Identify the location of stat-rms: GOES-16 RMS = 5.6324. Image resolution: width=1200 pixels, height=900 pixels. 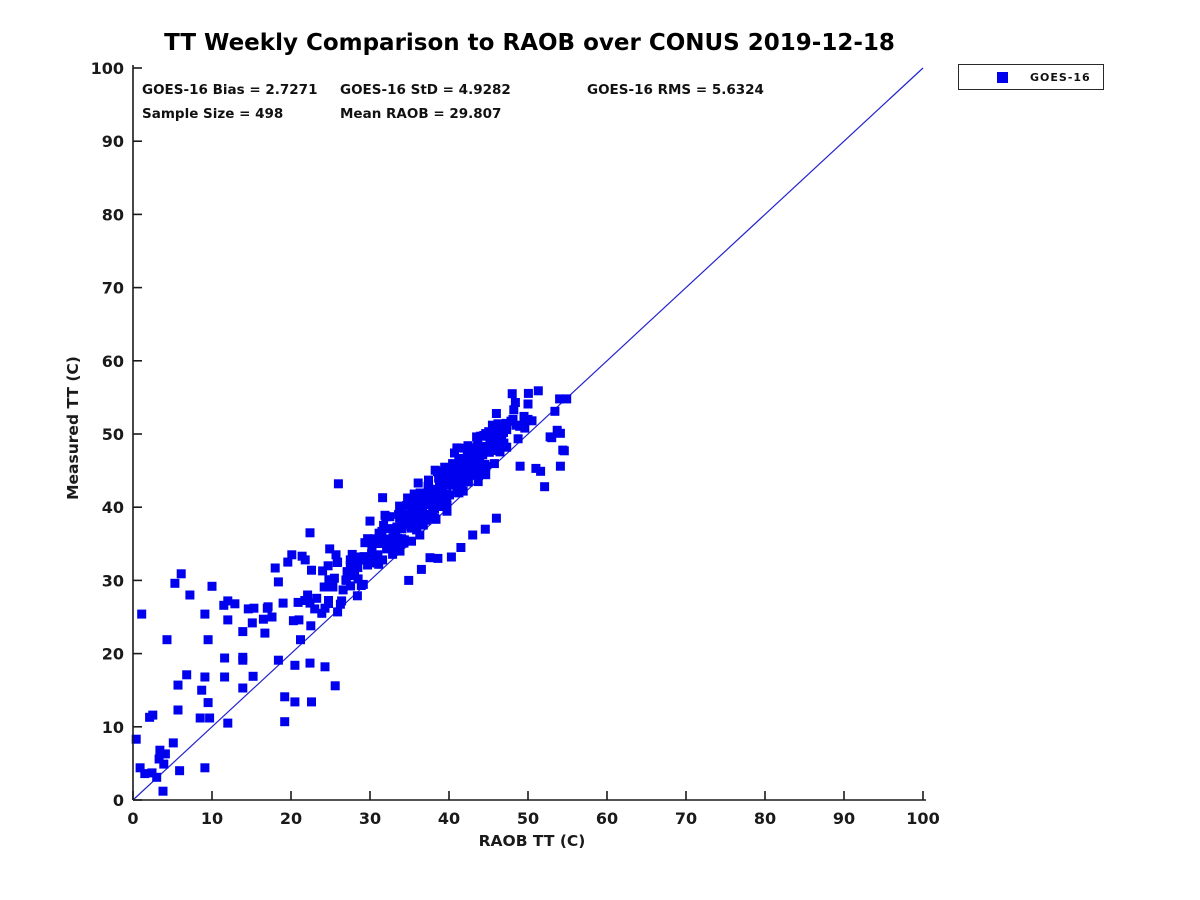
(675, 90).